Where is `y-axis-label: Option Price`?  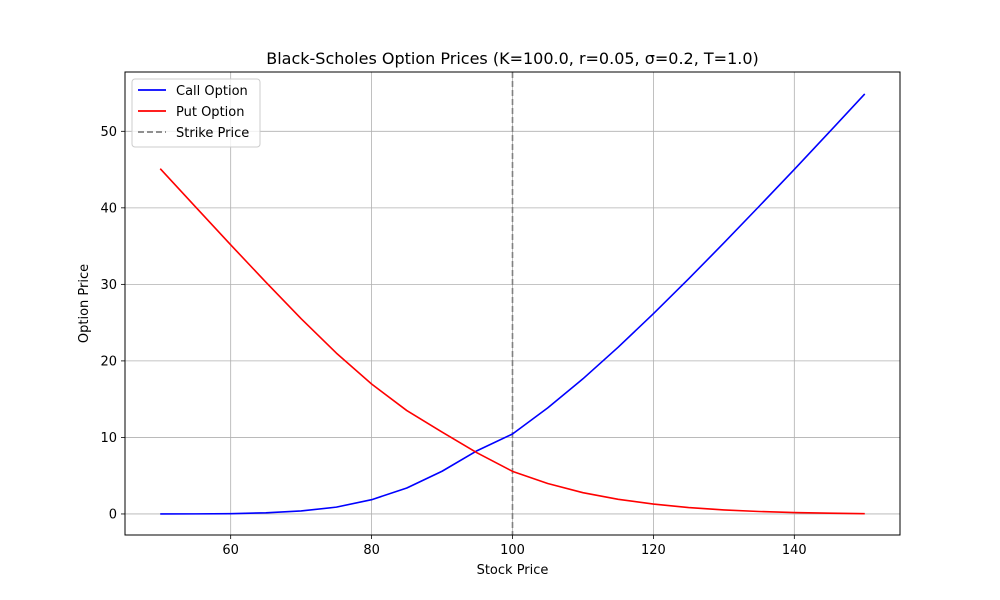 y-axis-label: Option Price is located at coordinates (84, 303).